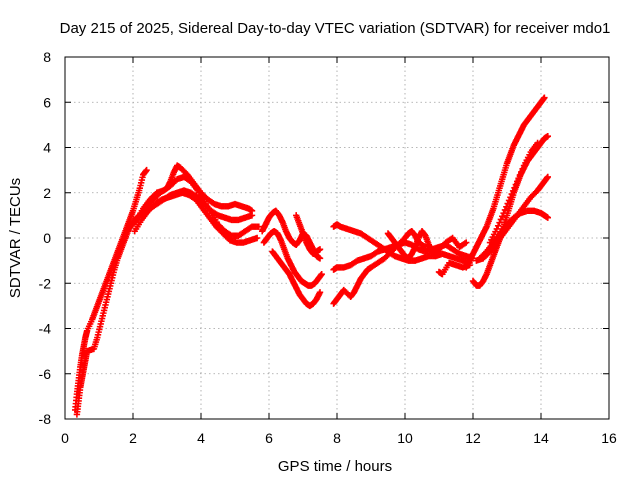 This screenshot has width=640, height=485. Describe the element at coordinates (45, 419) in the screenshot. I see `y-tick-label: -8` at that location.